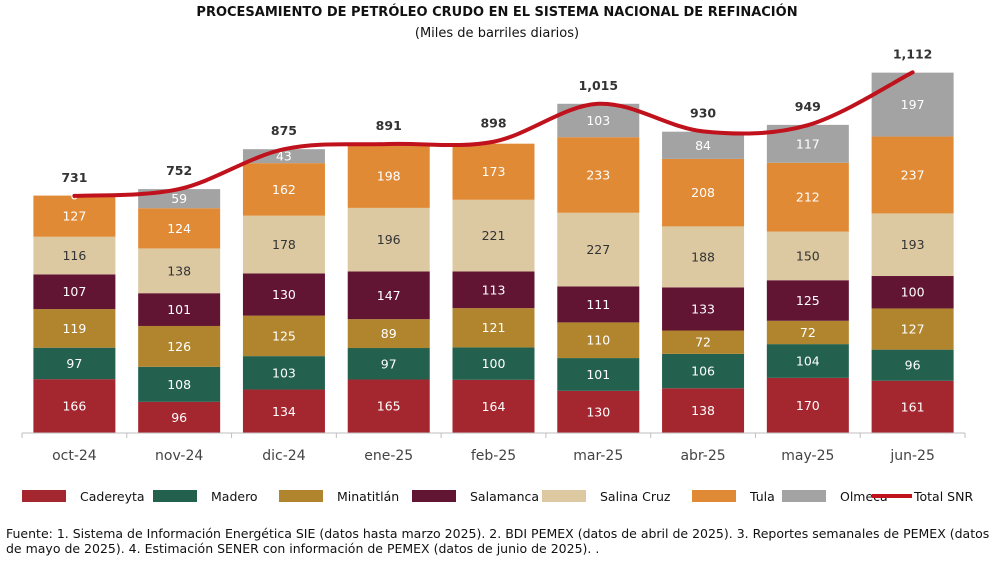 The image size is (1000, 561). I want to click on x-tick-label-dic-24: dic-24, so click(283, 456).